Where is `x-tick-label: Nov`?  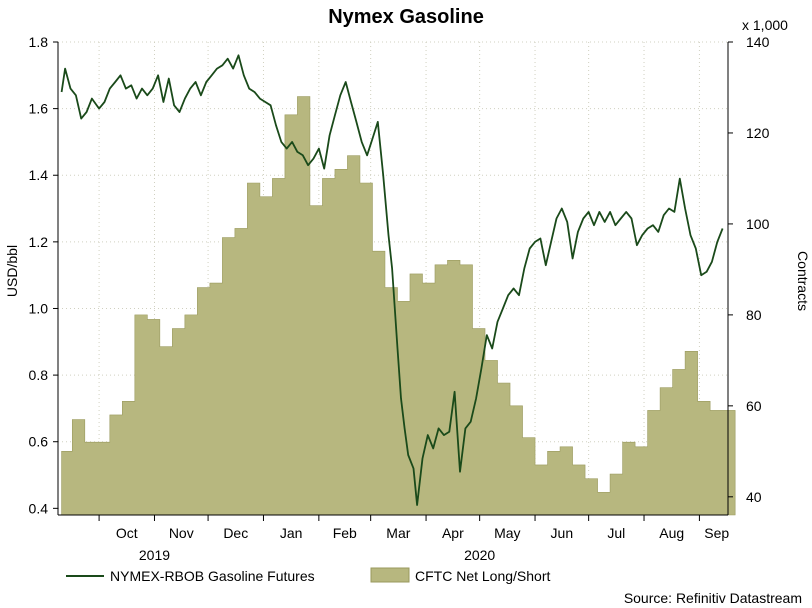 x-tick-label: Nov is located at coordinates (181, 533).